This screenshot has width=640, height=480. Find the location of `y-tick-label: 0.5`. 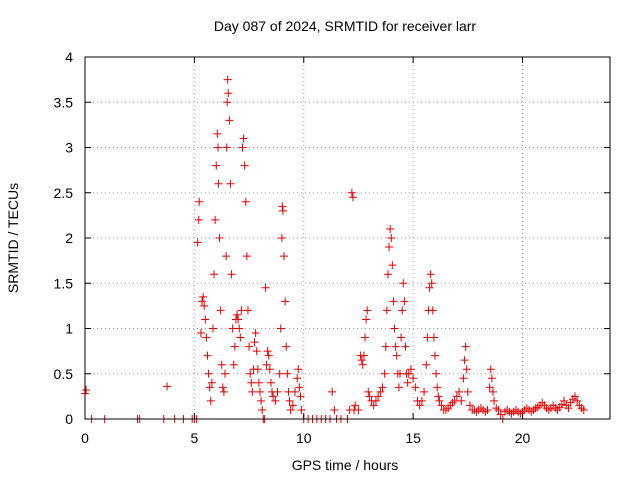

y-tick-label: 0.5 is located at coordinates (64, 374).